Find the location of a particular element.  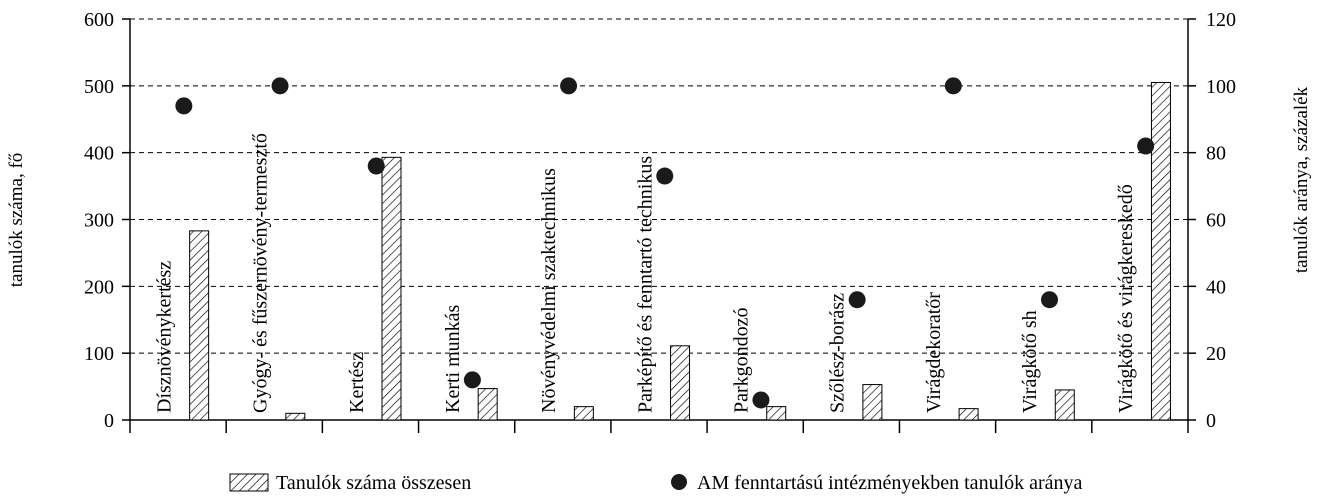

category-label: Virágkötő és virágkereskedő is located at coordinates (1126, 298).